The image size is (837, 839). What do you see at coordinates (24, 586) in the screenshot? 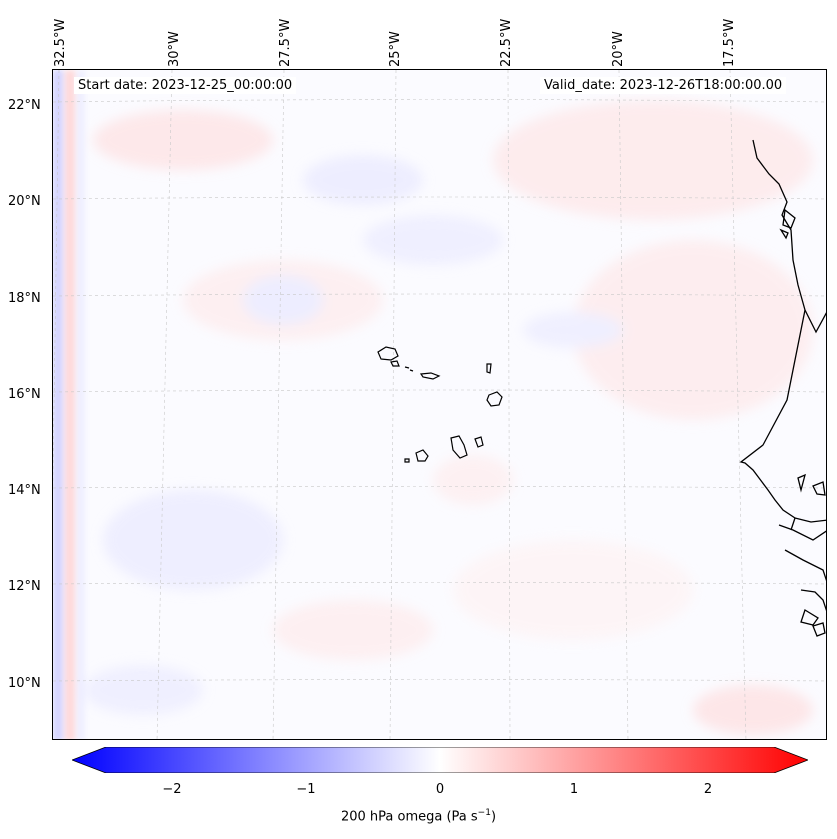
I see `lat-tick-12n: 12°N` at bounding box center [24, 586].